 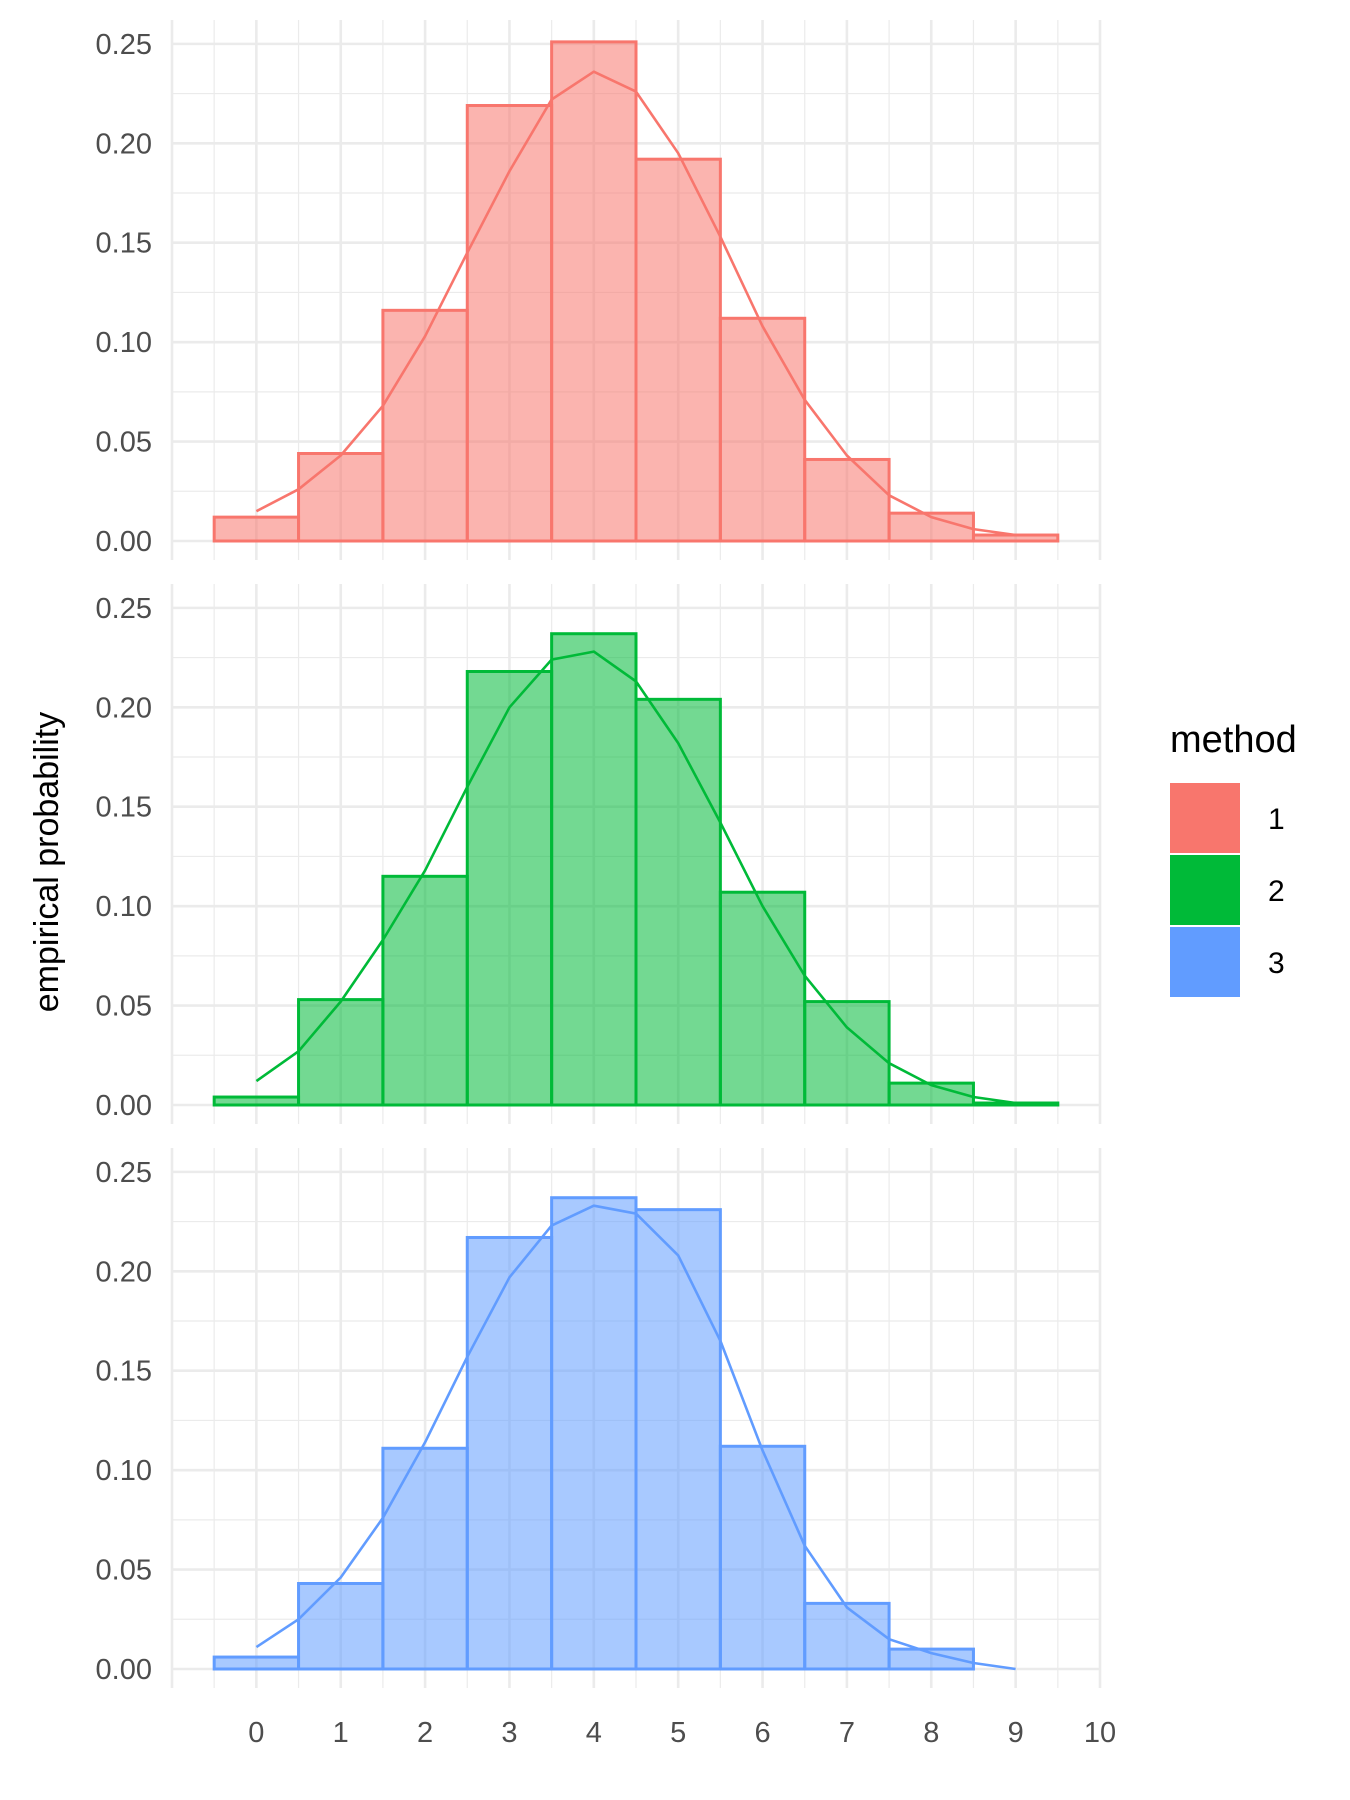 I want to click on x-axis: 0 1 2 3 4 5 6 7 8 9 10, so click(x=682, y=1733).